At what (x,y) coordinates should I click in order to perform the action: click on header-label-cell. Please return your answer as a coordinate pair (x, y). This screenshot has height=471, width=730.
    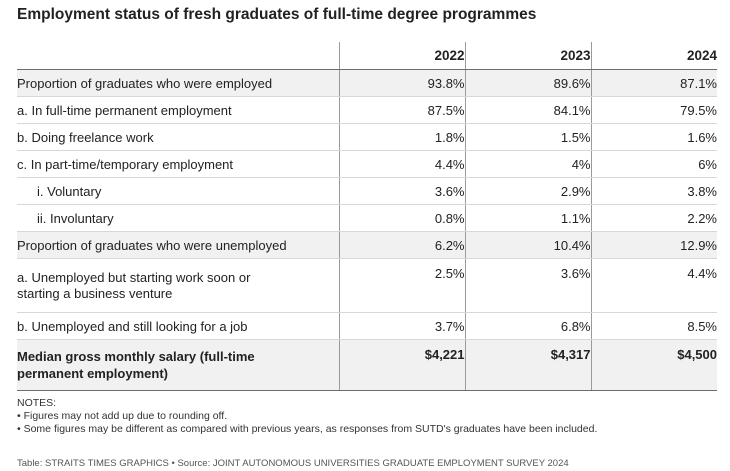
    Looking at the image, I should click on (178, 56).